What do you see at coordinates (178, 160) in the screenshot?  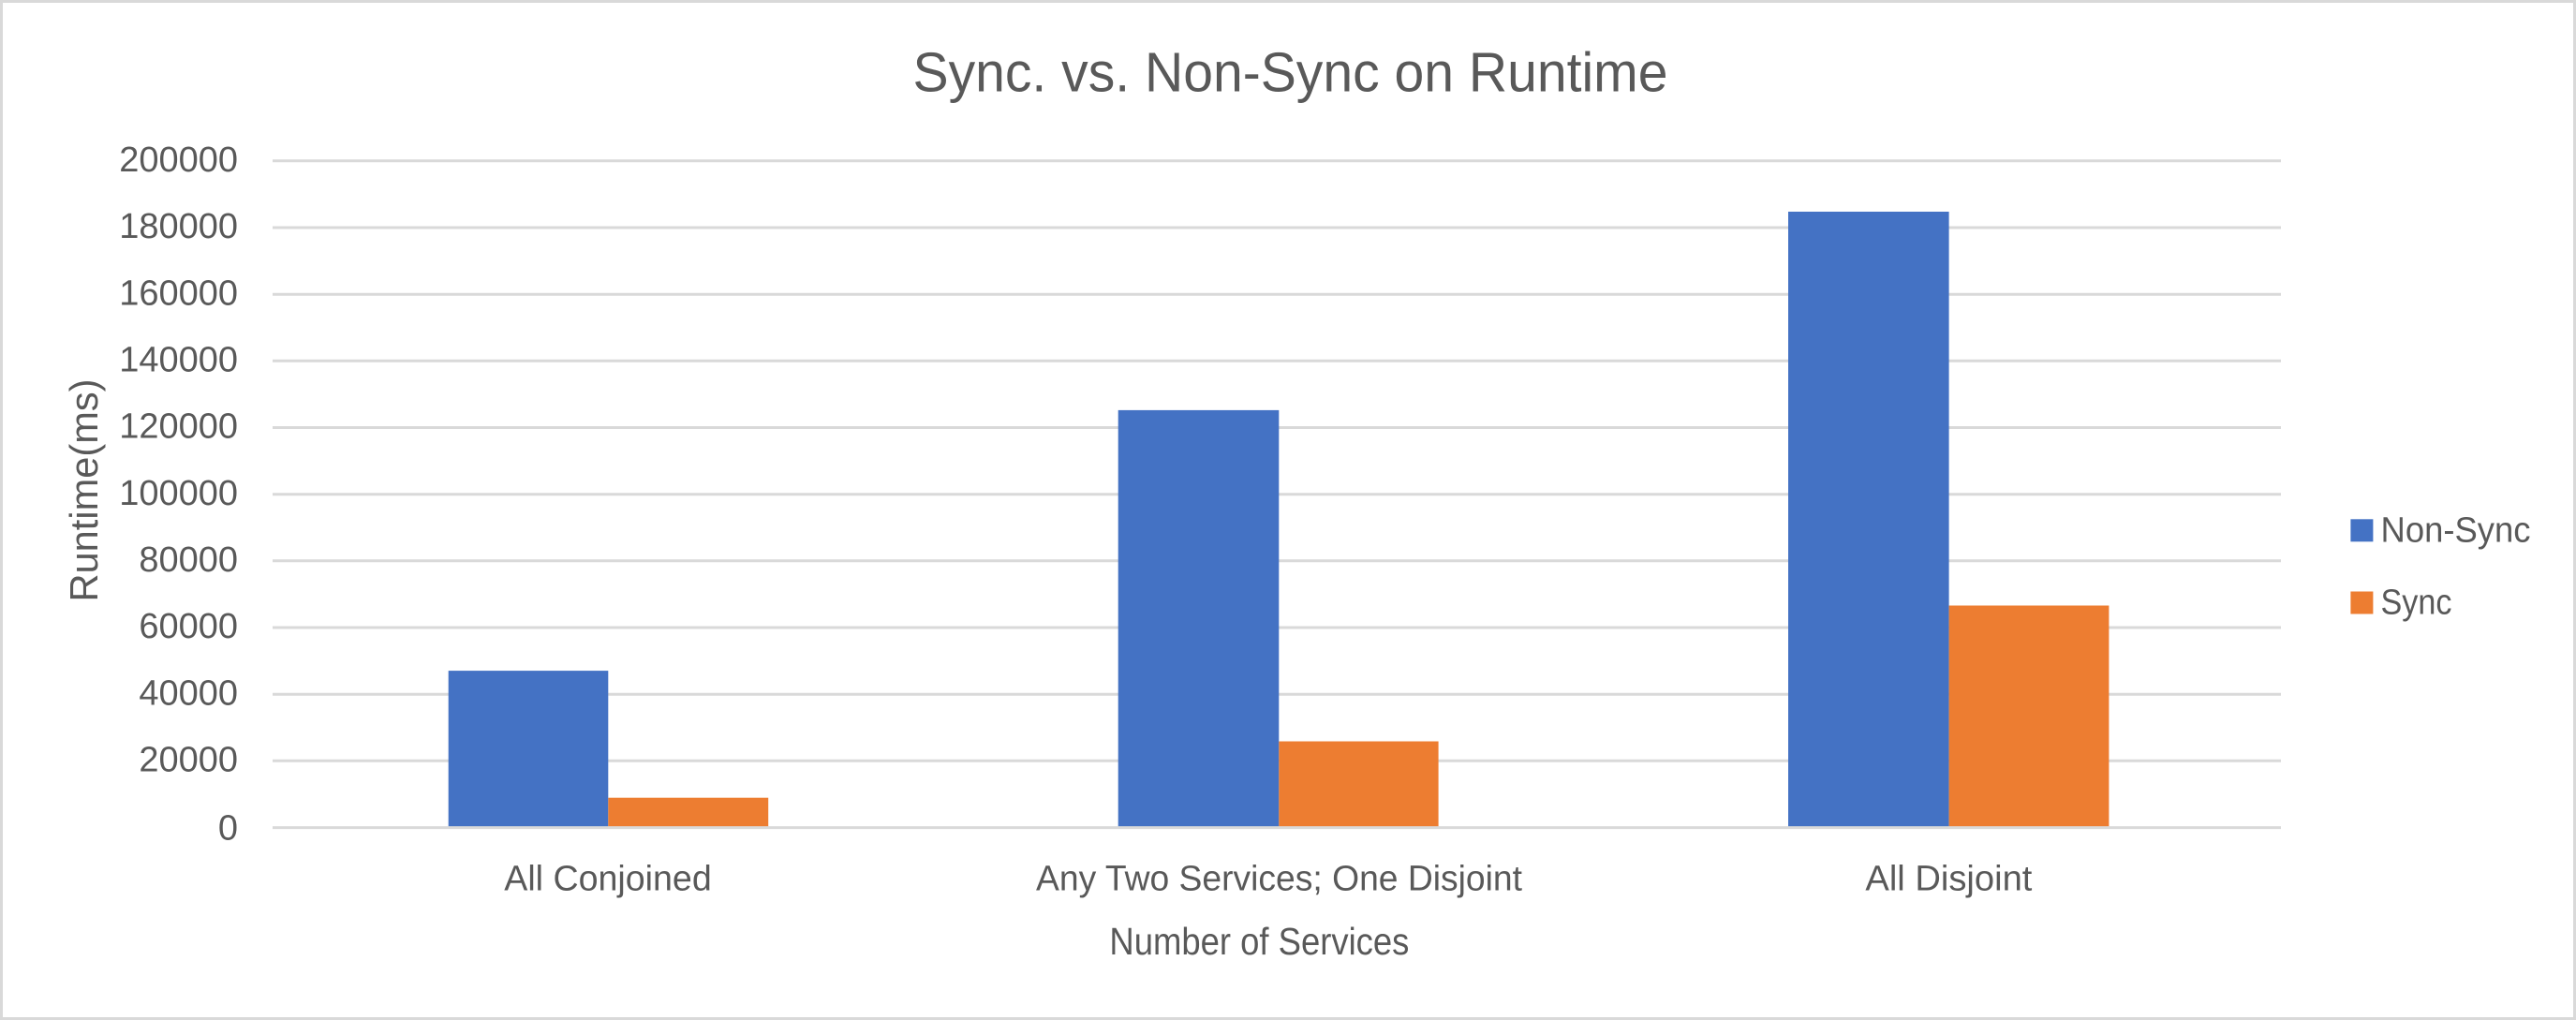 I see `svg-text: 200000` at bounding box center [178, 160].